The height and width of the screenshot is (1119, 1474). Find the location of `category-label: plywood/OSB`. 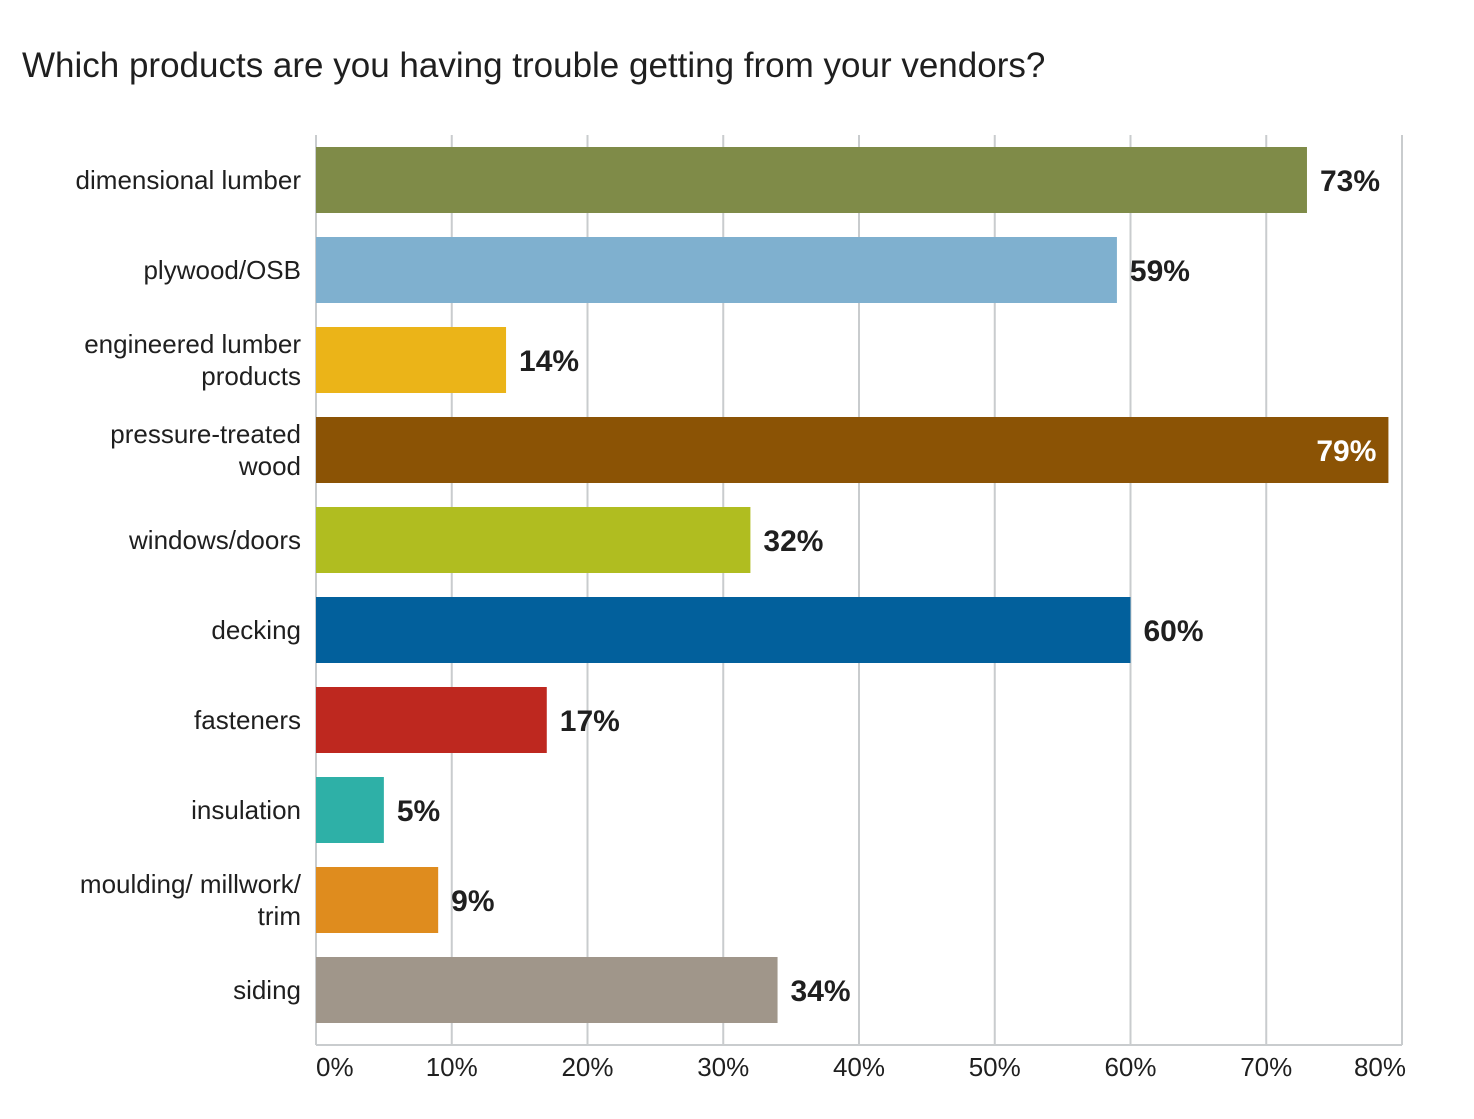

category-label: plywood/OSB is located at coordinates (222, 270).